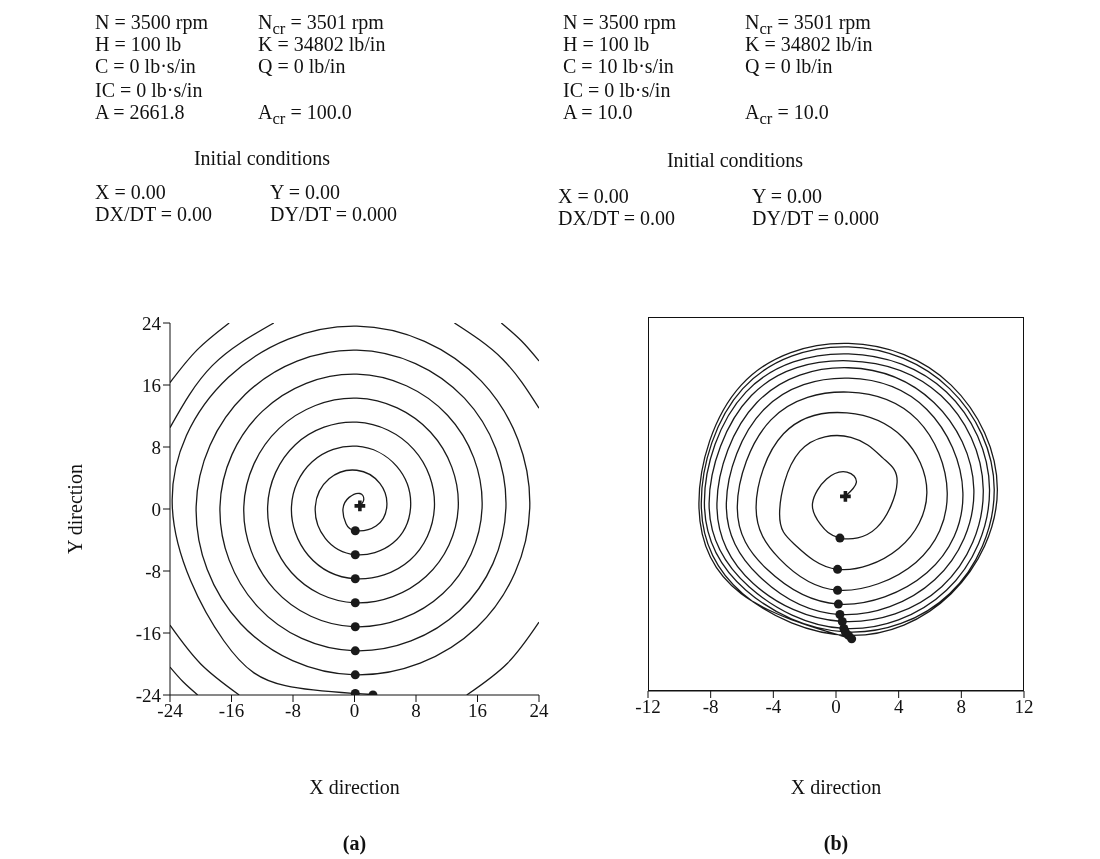 The height and width of the screenshot is (859, 1100). Describe the element at coordinates (836, 843) in the screenshot. I see `text: (b)` at that location.